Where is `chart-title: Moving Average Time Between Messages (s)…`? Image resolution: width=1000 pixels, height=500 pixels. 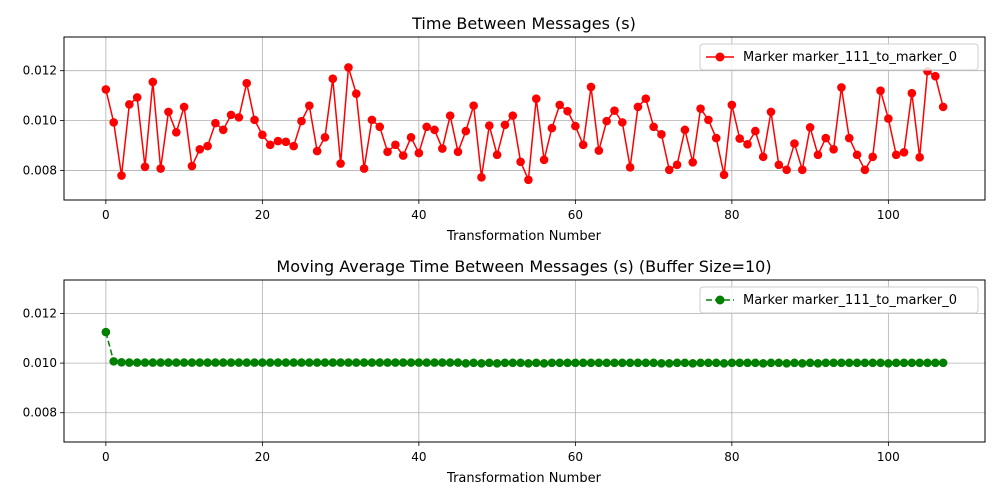
chart-title: Moving Average Time Between Messages (s)… is located at coordinates (523, 266).